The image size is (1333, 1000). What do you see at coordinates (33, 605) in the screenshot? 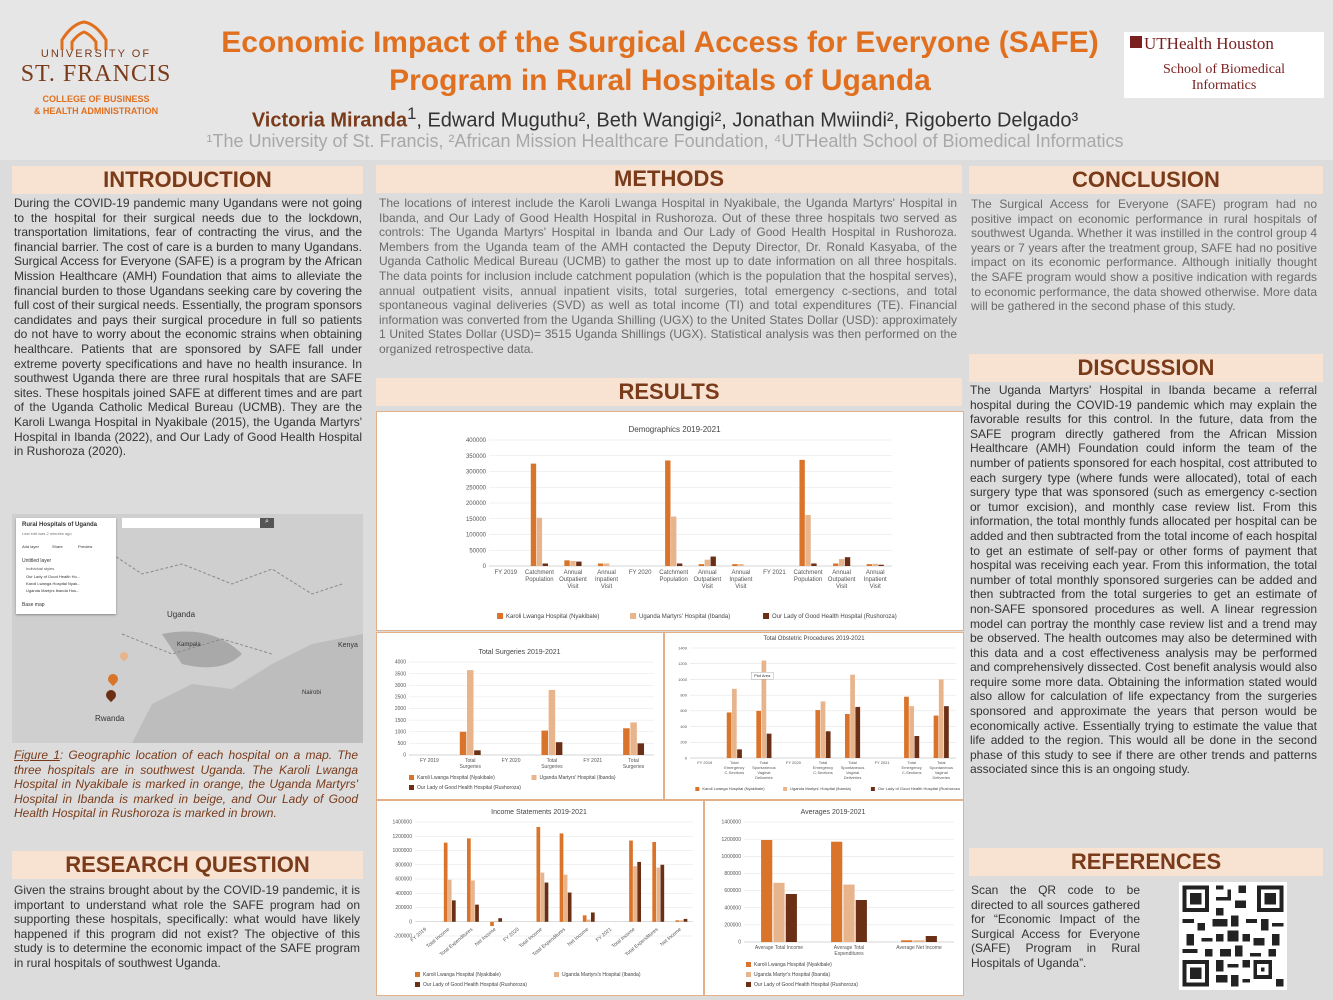
I see `basemap-item: Base map` at bounding box center [33, 605].